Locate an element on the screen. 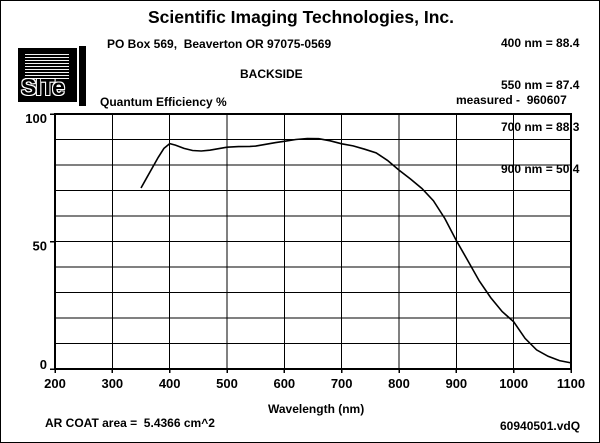 The width and height of the screenshot is (600, 443). logo-wordmark: SITe is located at coordinates (43, 87).